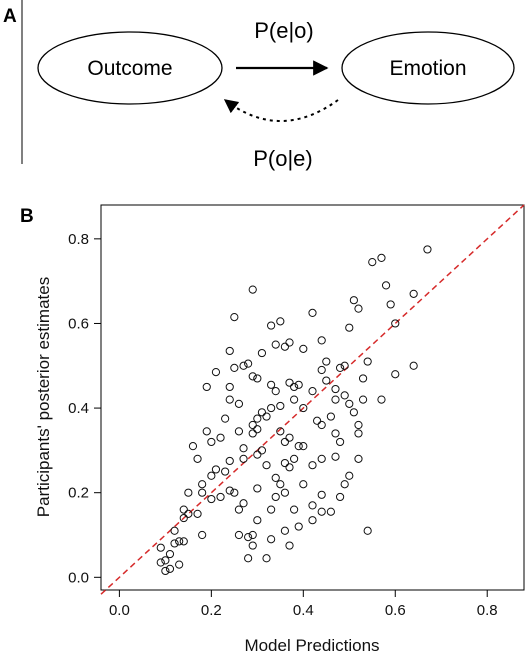  Describe the element at coordinates (43, 397) in the screenshot. I see `y-axis-title: Participants' posterior estimates` at that location.